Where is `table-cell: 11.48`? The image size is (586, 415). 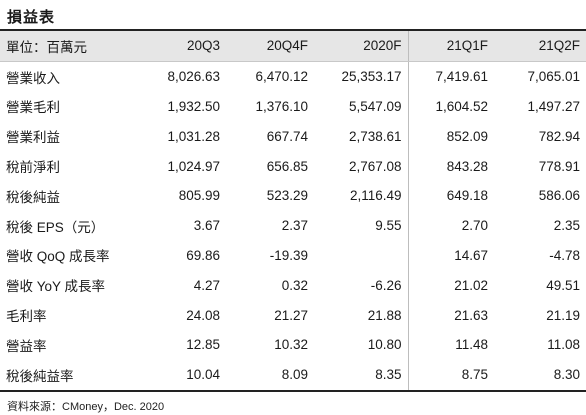
table-cell: 11.48 is located at coordinates (450, 344).